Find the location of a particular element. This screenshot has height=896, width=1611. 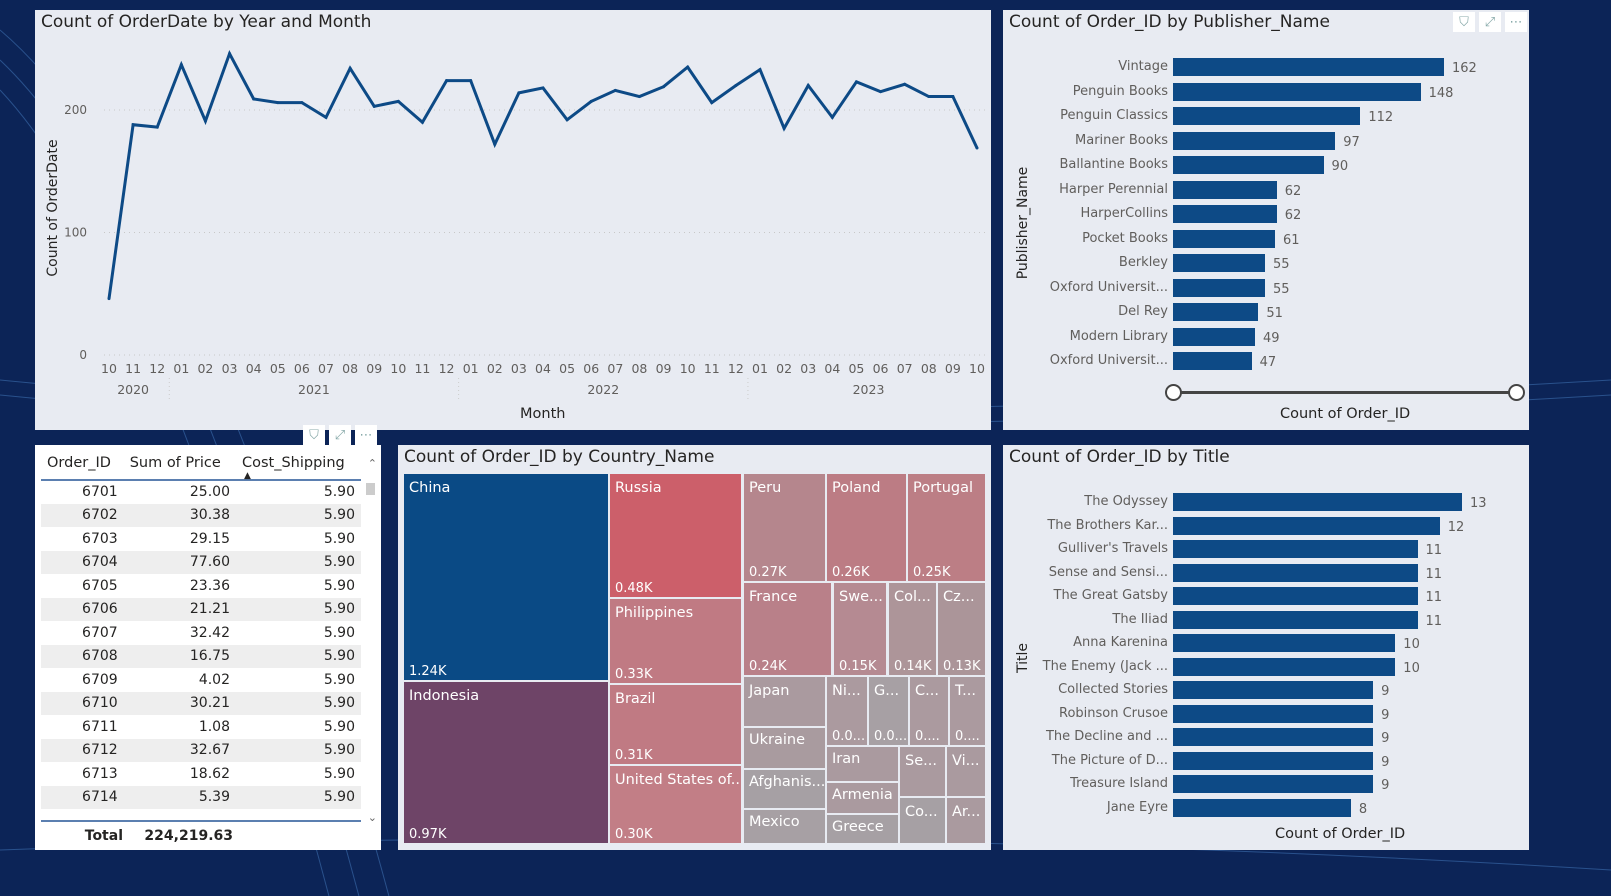

table-row: 6702 30.38 5.90 is located at coordinates (201, 515).